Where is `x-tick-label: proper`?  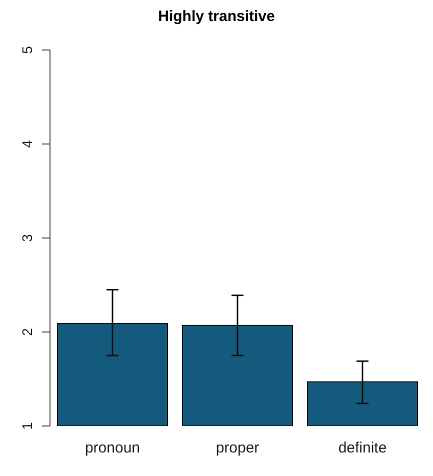 x-tick-label: proper is located at coordinates (238, 448).